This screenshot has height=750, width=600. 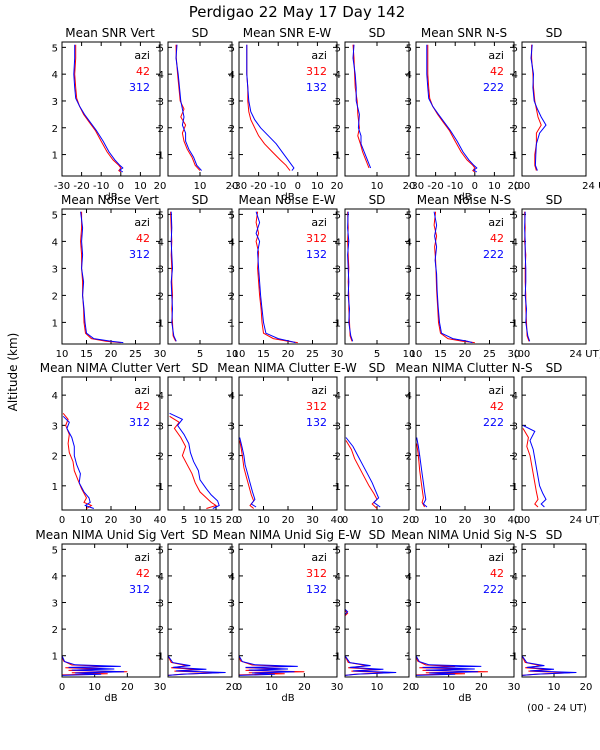 What do you see at coordinates (375, 276) in the screenshot?
I see `panel-r1c3: SD 1 2 3 4 5 5 10` at bounding box center [375, 276].